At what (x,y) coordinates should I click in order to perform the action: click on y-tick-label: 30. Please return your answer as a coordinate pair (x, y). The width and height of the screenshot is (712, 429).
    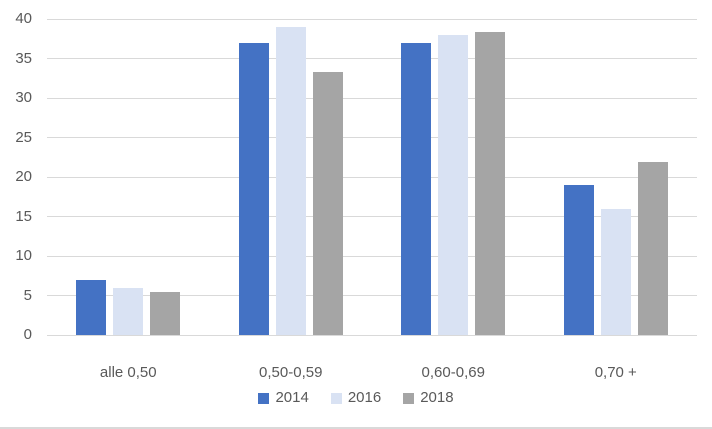
    Looking at the image, I should click on (23, 97).